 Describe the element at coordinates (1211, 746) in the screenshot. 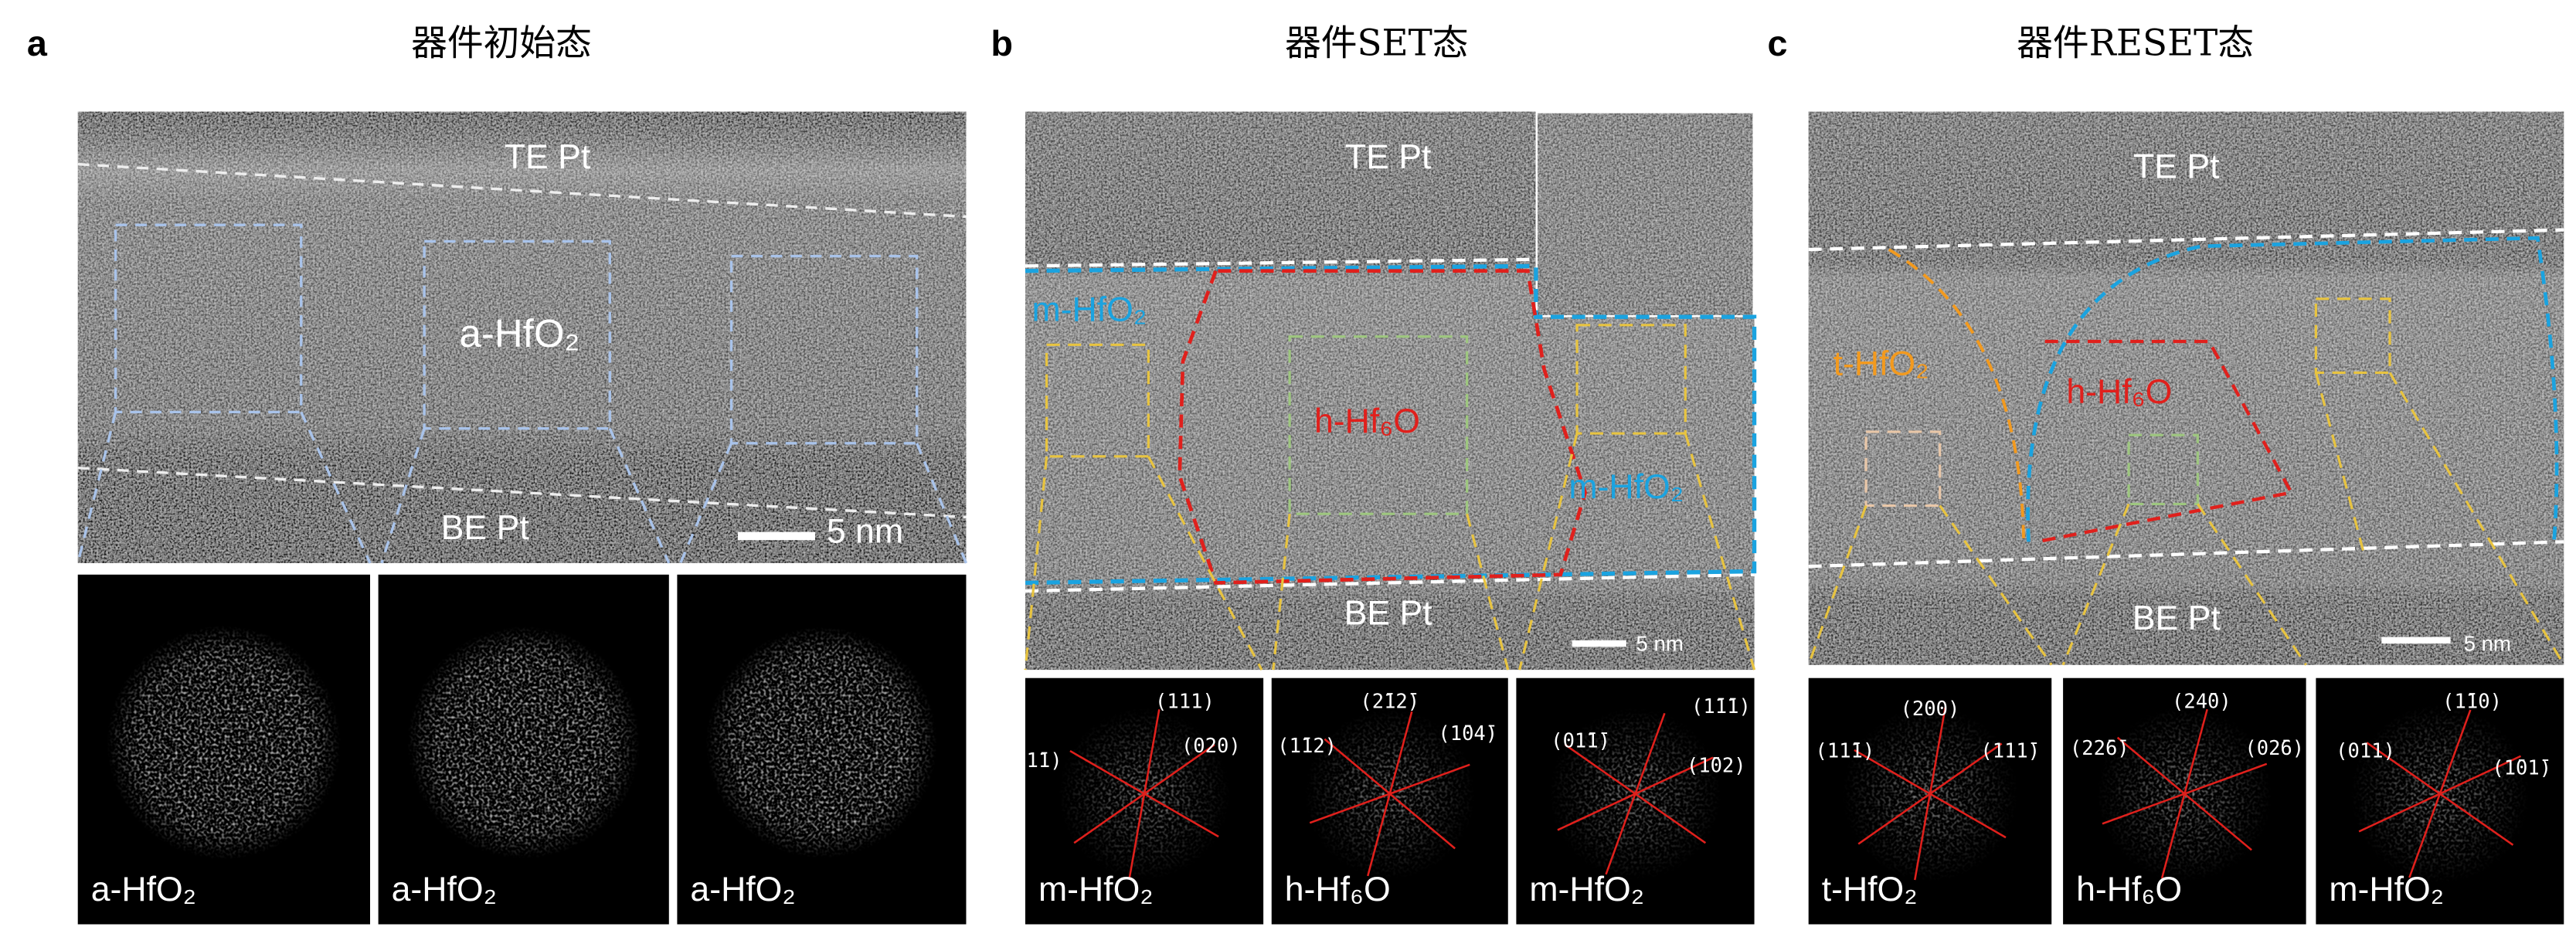

I see `miller-index: (020)` at that location.